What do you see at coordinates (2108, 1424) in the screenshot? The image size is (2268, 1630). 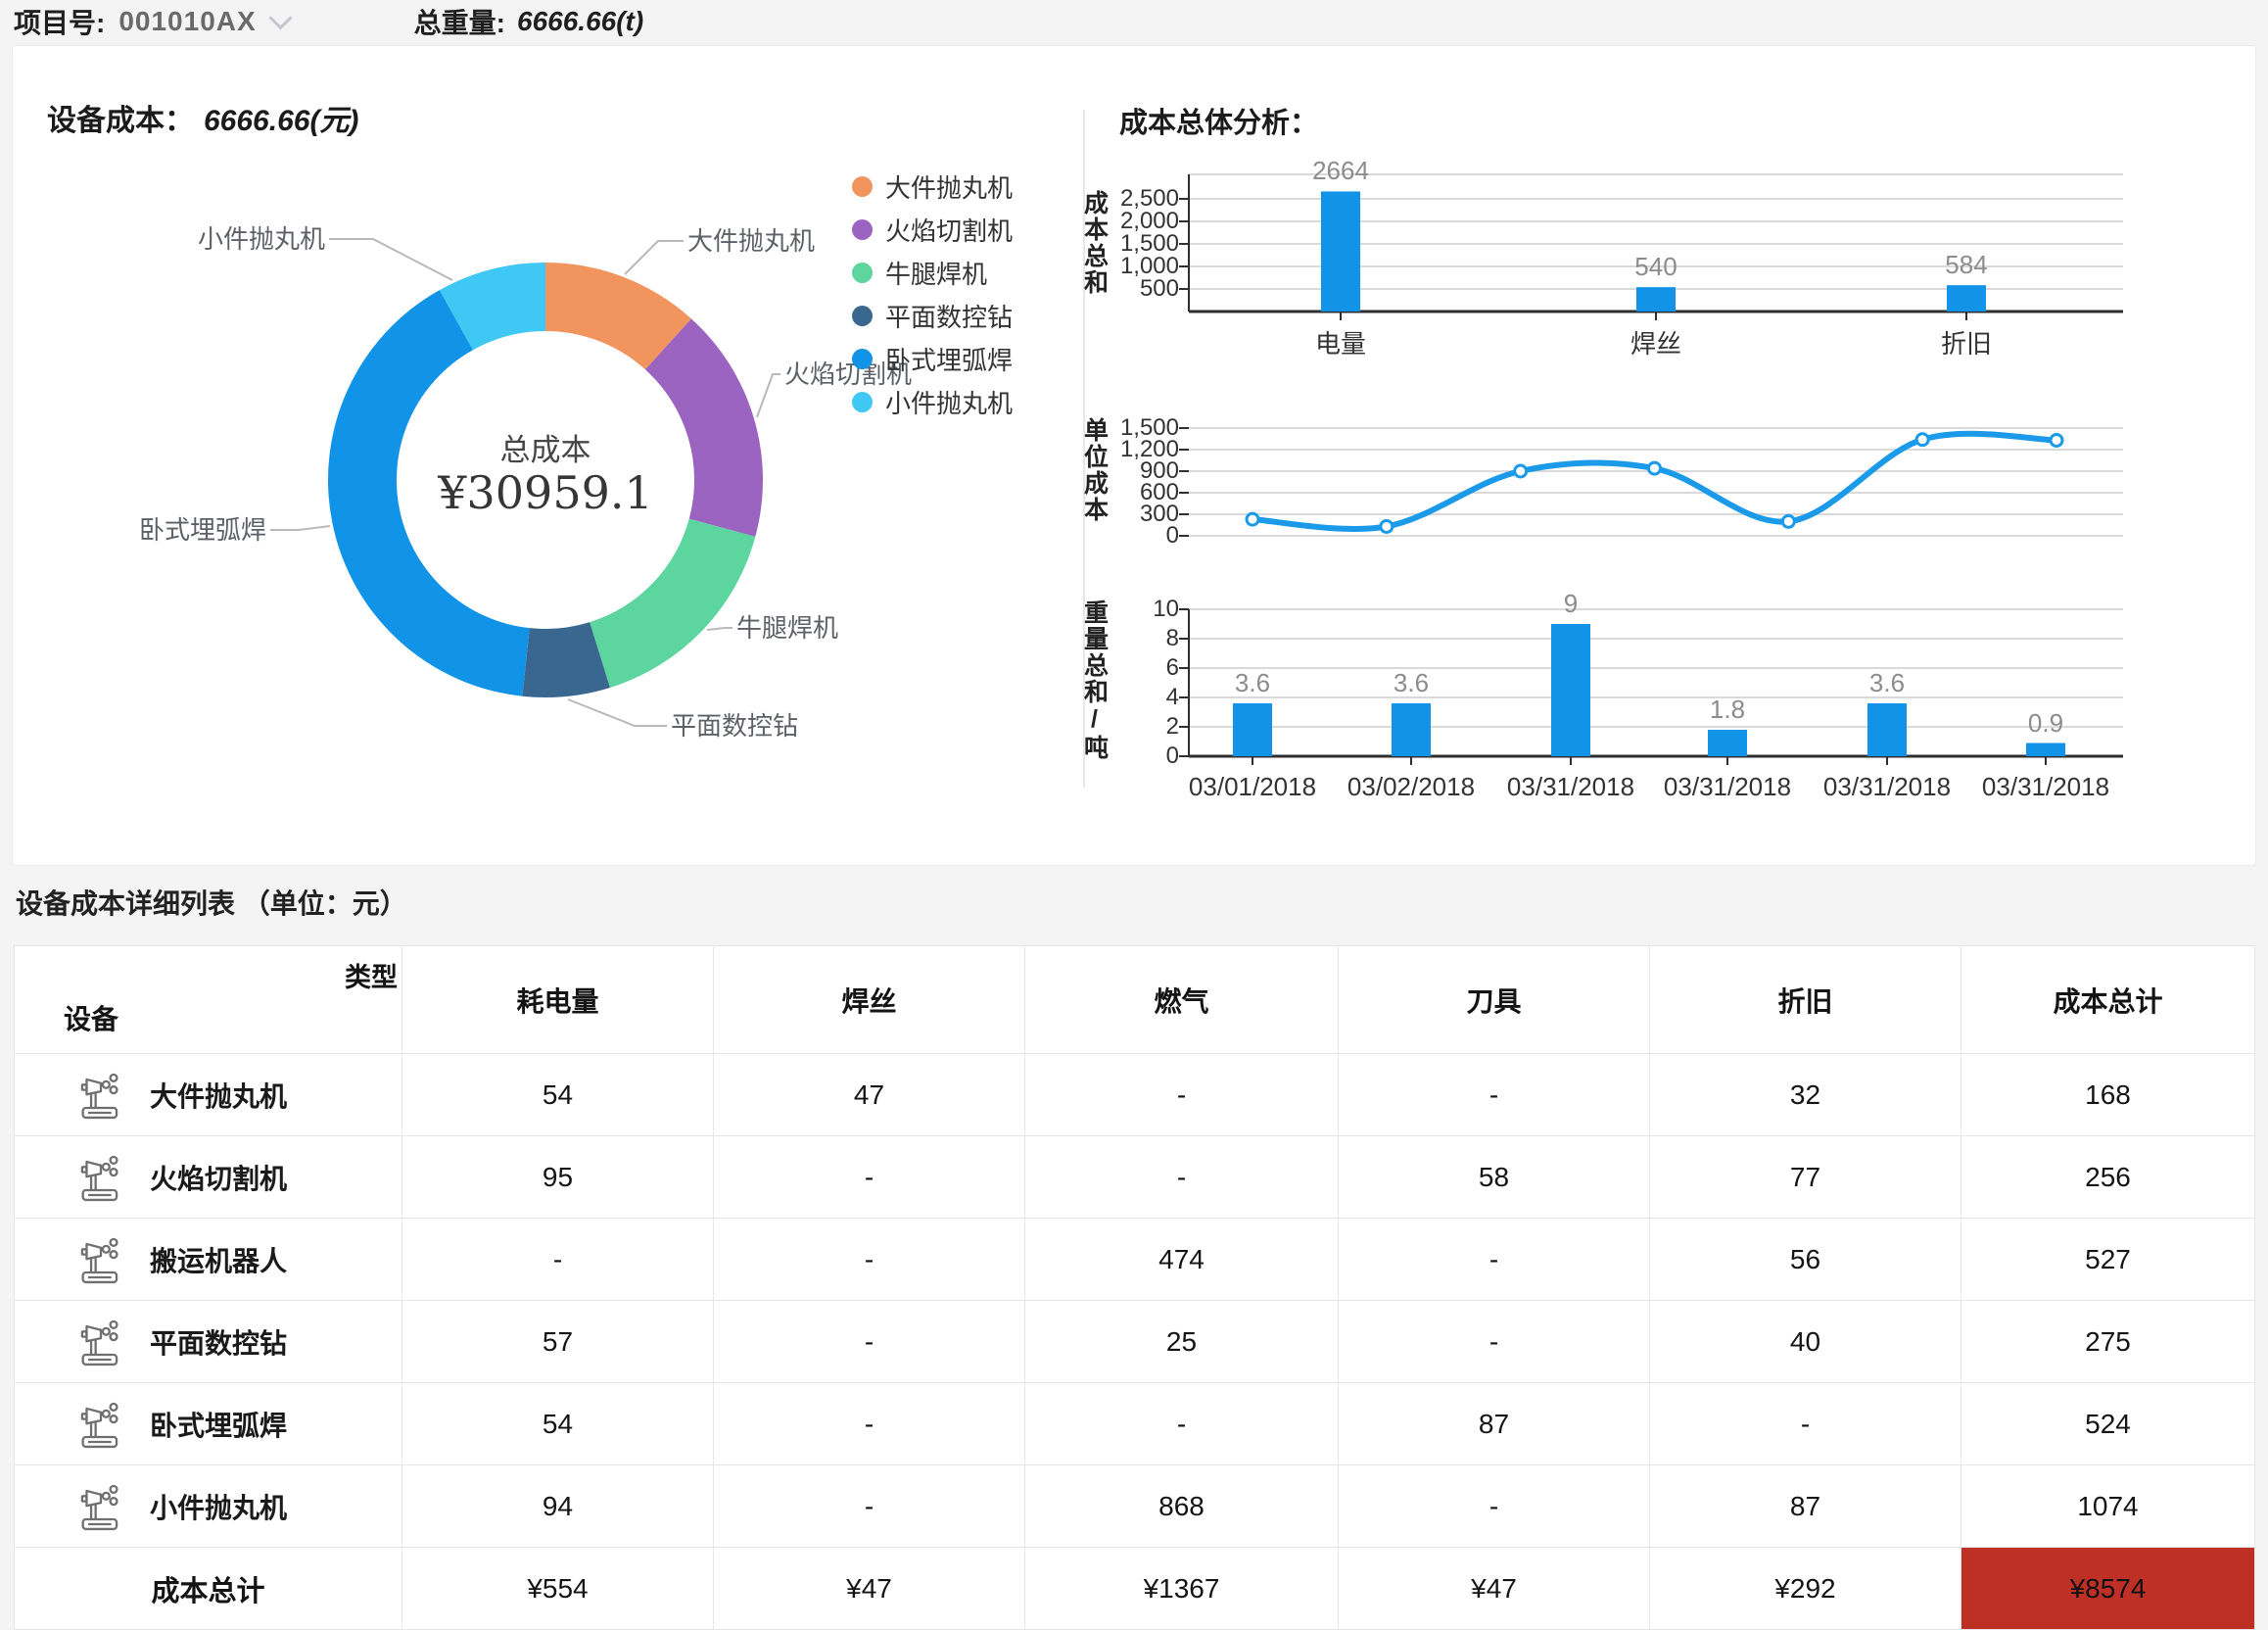 I see `cell-成本总计: 524` at bounding box center [2108, 1424].